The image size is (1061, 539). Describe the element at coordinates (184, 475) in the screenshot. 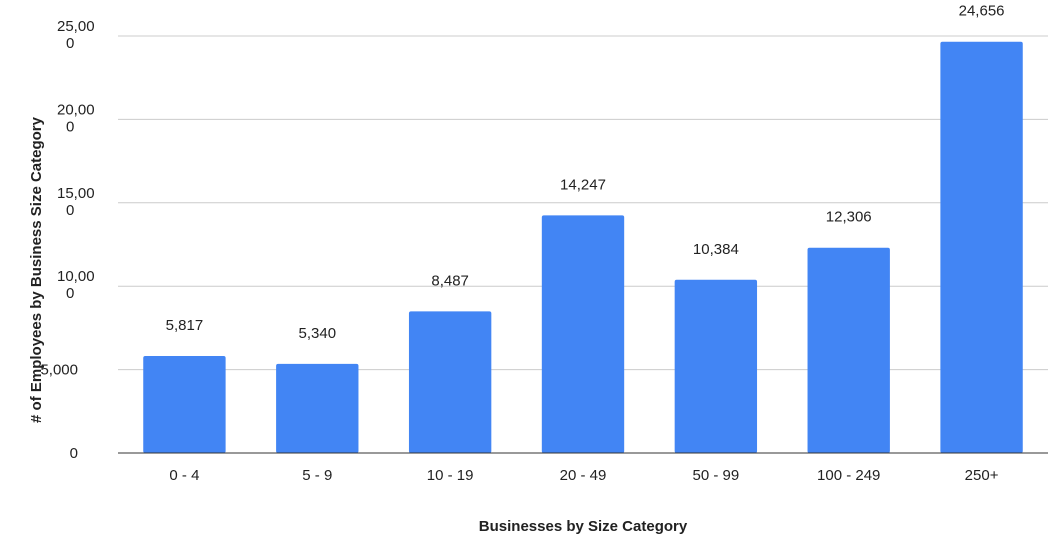

I see `x-tick-label: 0 - 4` at that location.